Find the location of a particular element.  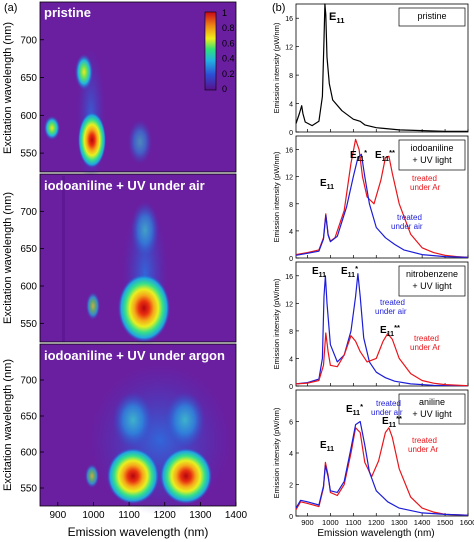

panel-a-xlabel: Emission wavelength (nm) is located at coordinates (138, 532).